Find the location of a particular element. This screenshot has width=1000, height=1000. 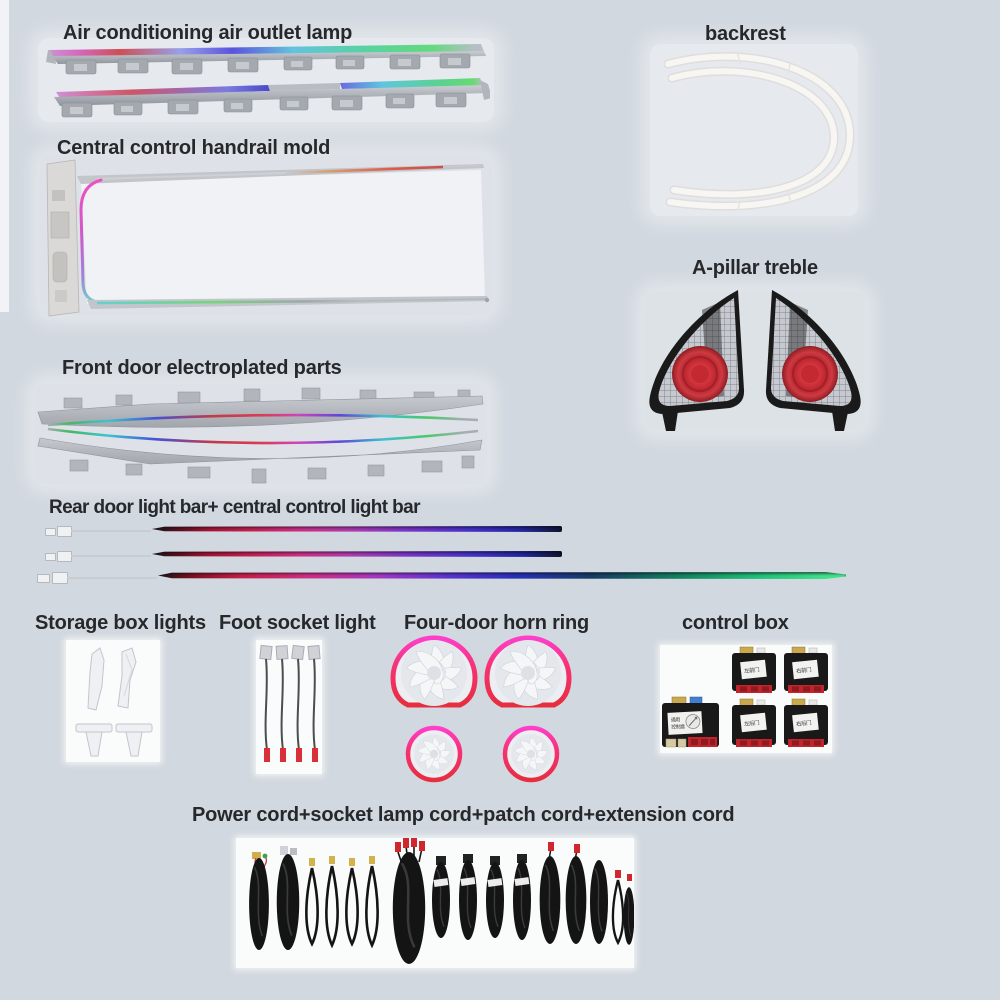

foot-socket-cables is located at coordinates (290, 703).